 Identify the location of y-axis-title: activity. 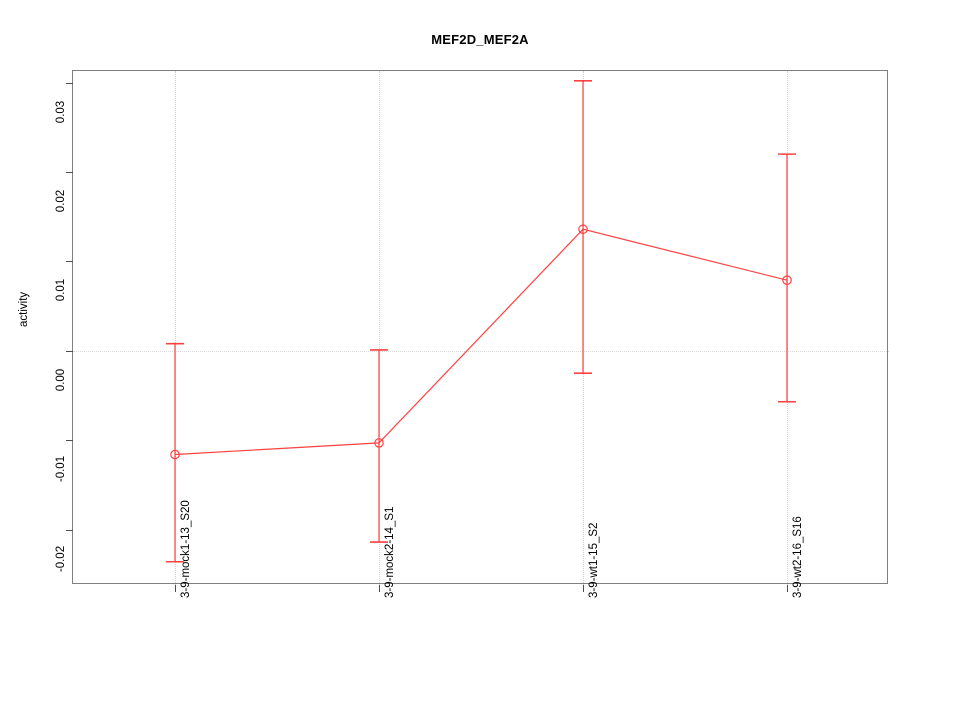
(24, 309).